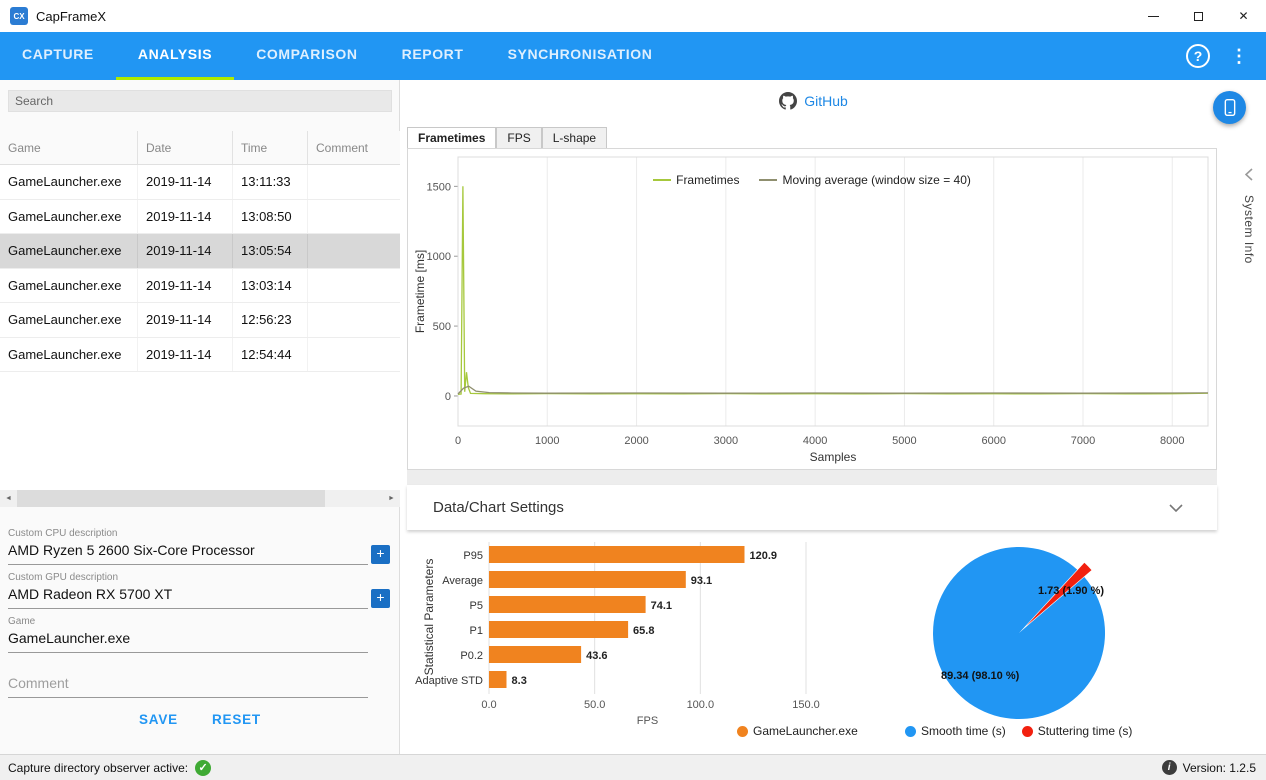  I want to click on screenshot-button, so click(1229, 107).